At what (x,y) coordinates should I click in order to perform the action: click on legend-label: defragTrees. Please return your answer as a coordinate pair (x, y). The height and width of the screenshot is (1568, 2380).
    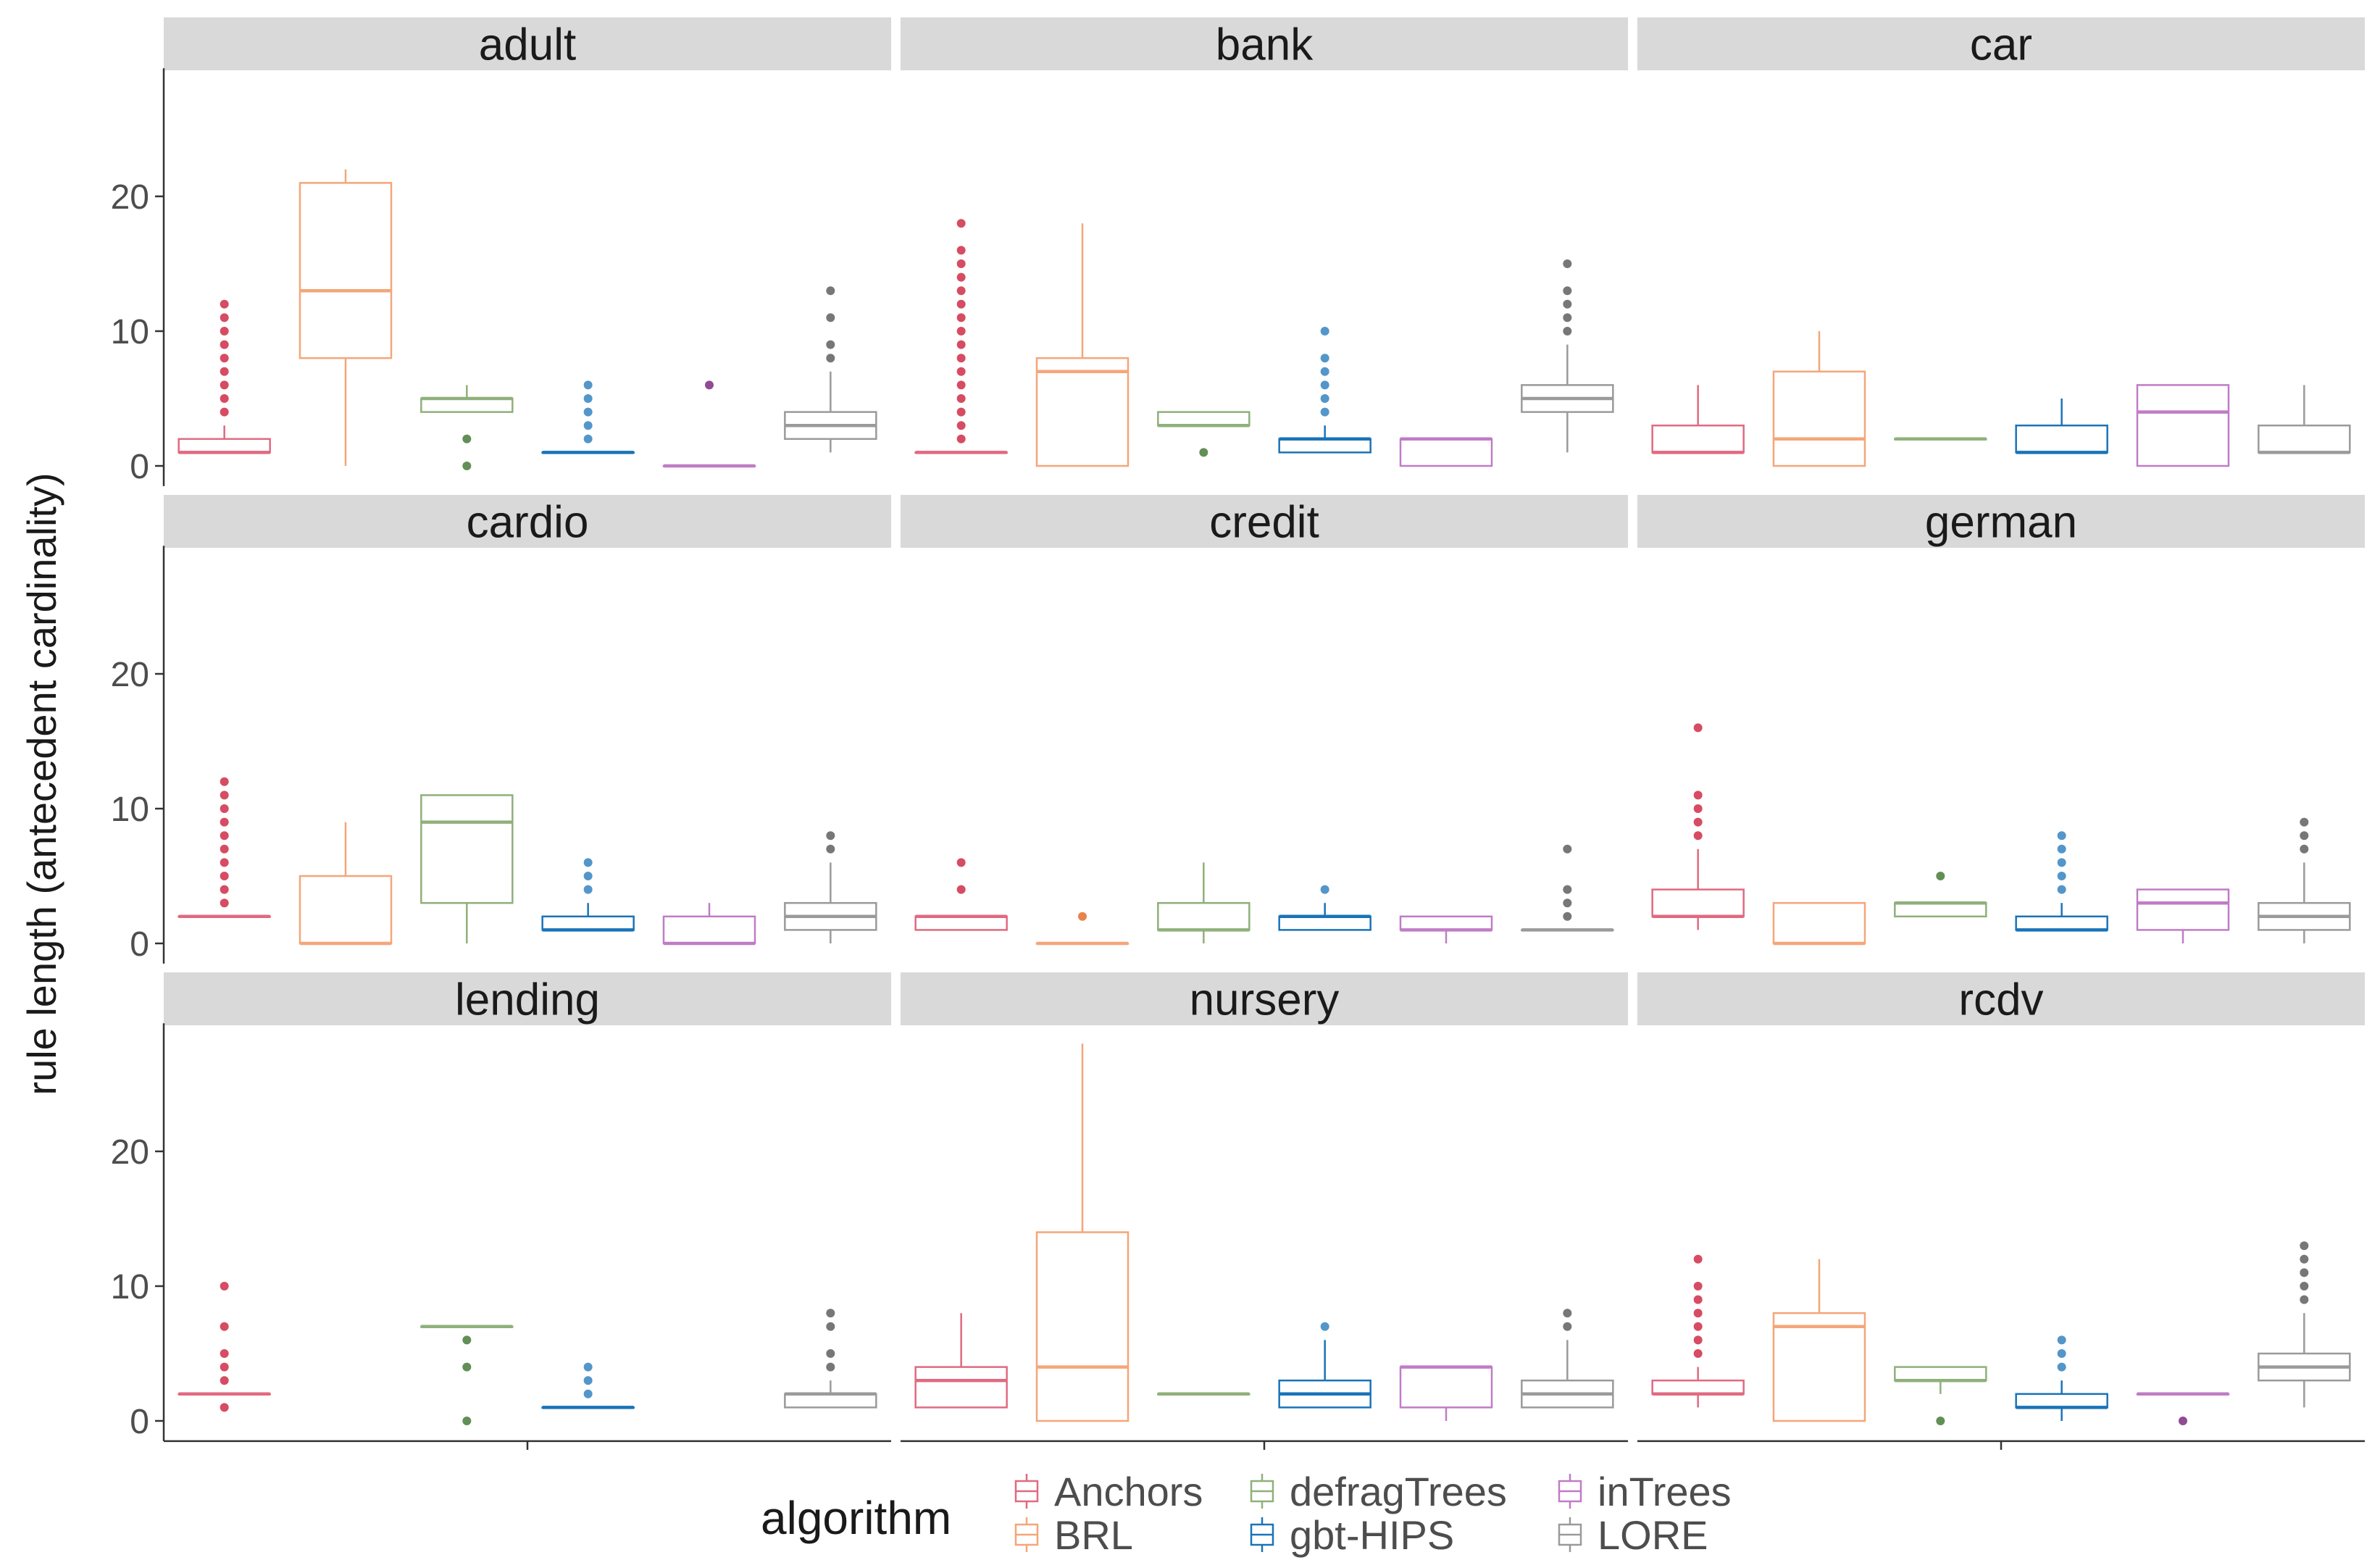
    Looking at the image, I should click on (1398, 1491).